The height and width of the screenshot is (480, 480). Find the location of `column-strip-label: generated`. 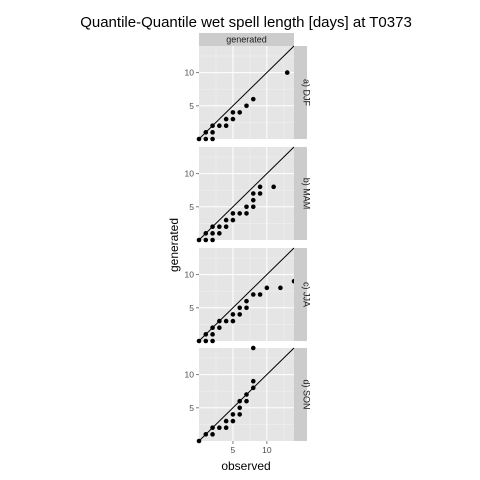

column-strip-label: generated is located at coordinates (246, 40).